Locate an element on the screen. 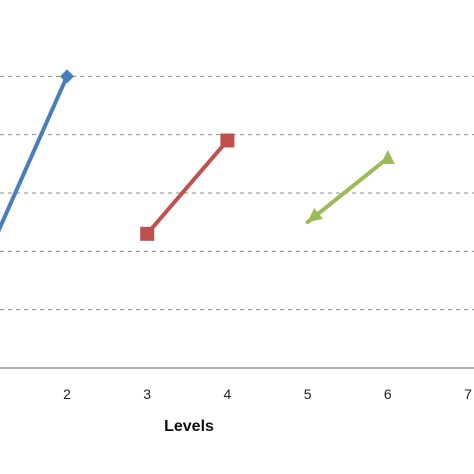 This screenshot has width=474, height=474. x-tick-label: 5 is located at coordinates (308, 394).